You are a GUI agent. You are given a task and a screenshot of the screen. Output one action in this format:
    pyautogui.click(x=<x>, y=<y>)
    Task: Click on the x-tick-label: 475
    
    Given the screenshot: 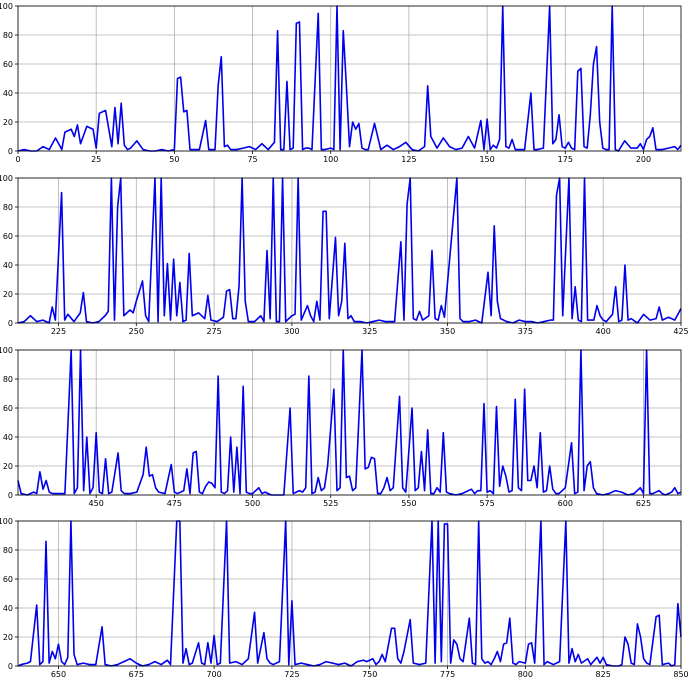 What is the action you would take?
    pyautogui.click(x=174, y=503)
    